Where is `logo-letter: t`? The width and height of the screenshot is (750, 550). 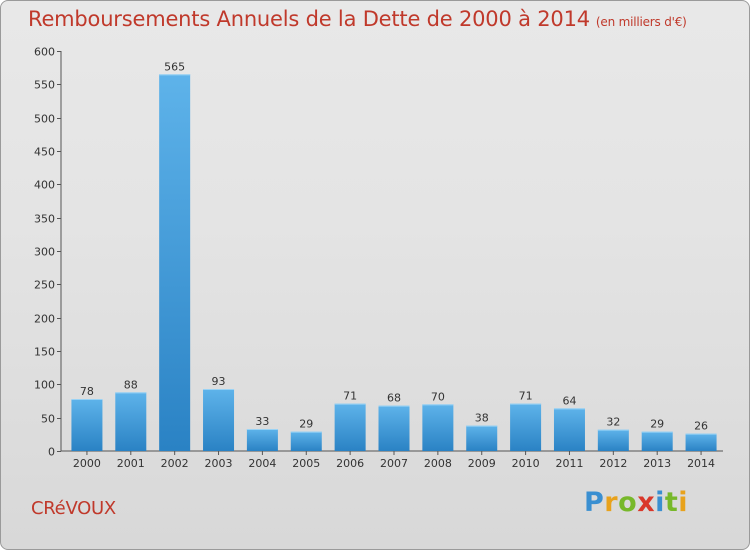 logo-letter: t is located at coordinates (671, 502).